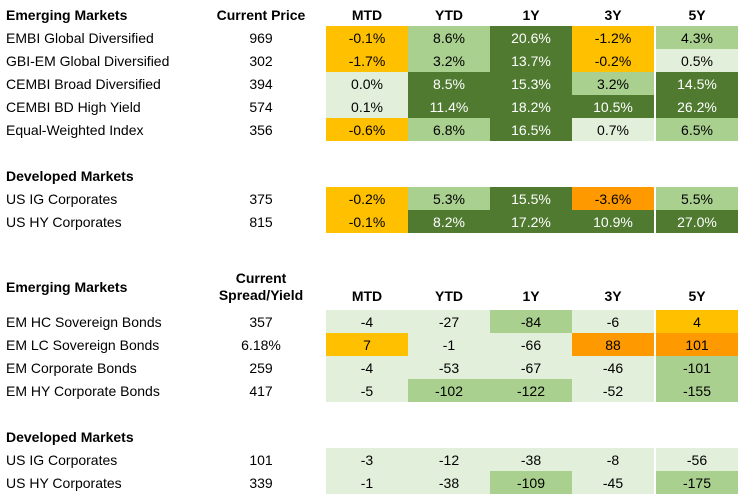 The width and height of the screenshot is (750, 503). I want to click on value-cell-5y: 26.2%, so click(697, 106).